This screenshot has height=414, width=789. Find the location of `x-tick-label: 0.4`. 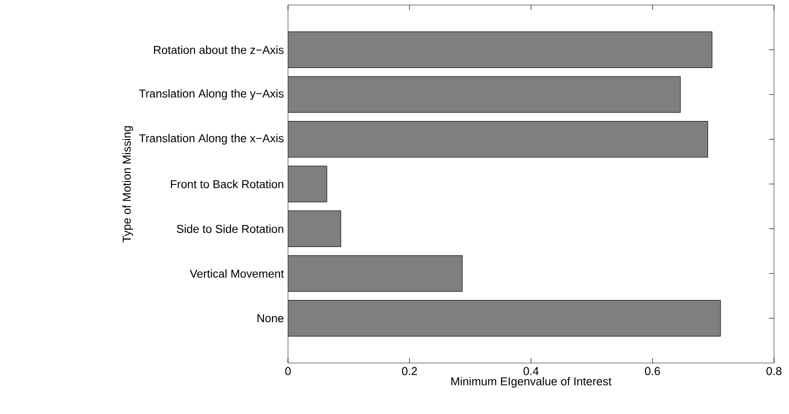

x-tick-label: 0.4 is located at coordinates (531, 371).